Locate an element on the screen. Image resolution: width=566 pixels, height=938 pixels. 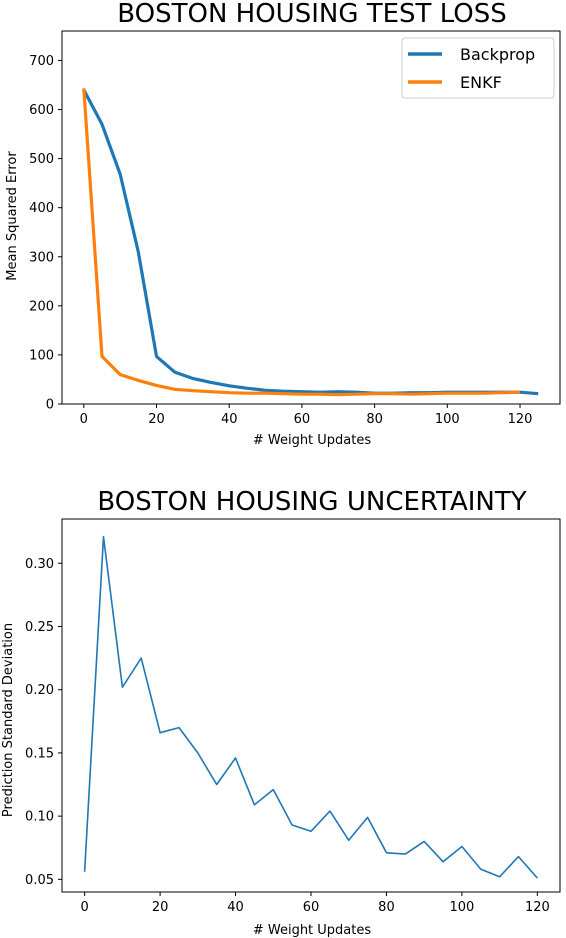
loss-y-ticks: 0 100 200 300 400 500 600 700 is located at coordinates (45, 233).